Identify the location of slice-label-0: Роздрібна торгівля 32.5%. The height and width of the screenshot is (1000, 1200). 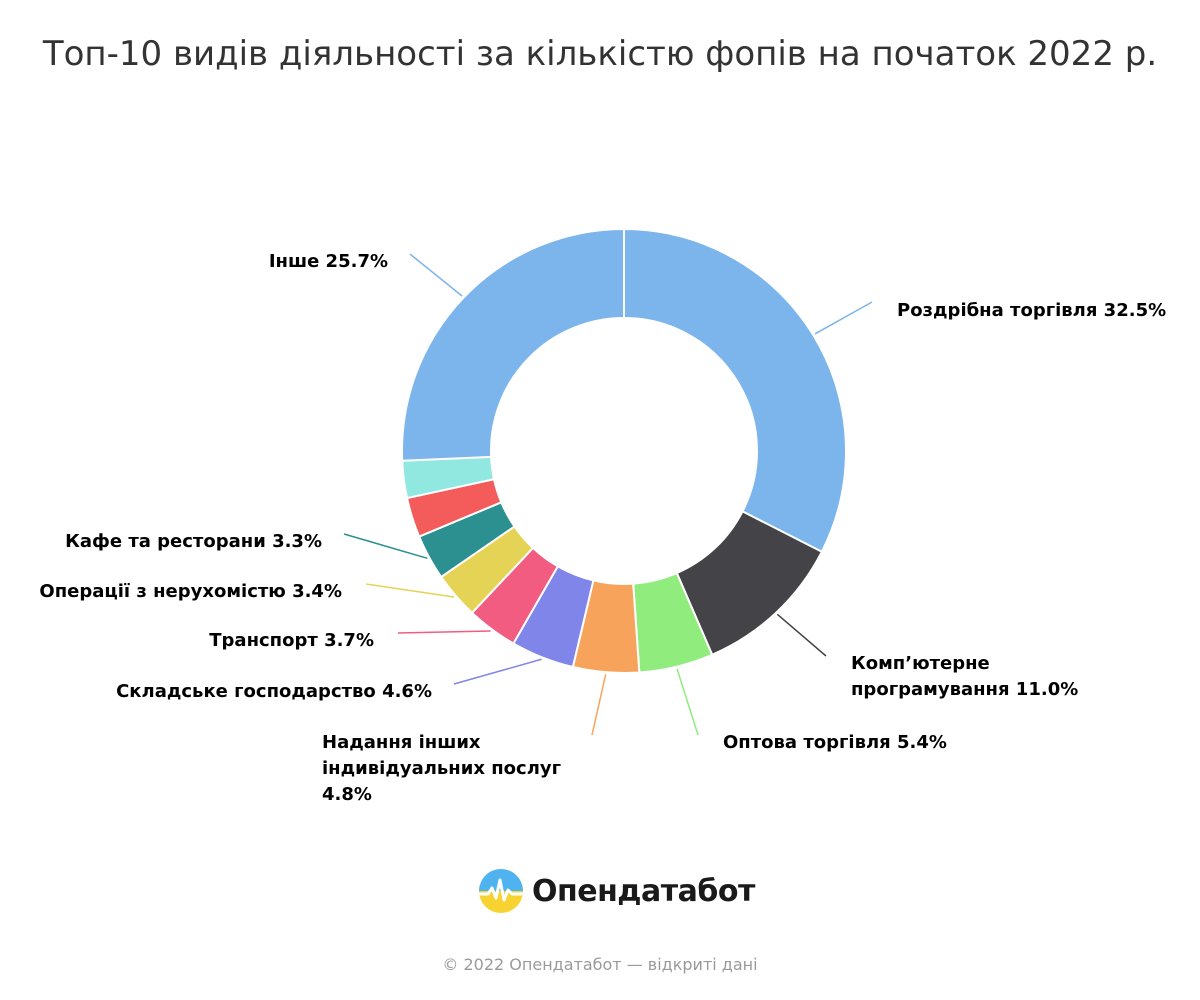
(1031, 310).